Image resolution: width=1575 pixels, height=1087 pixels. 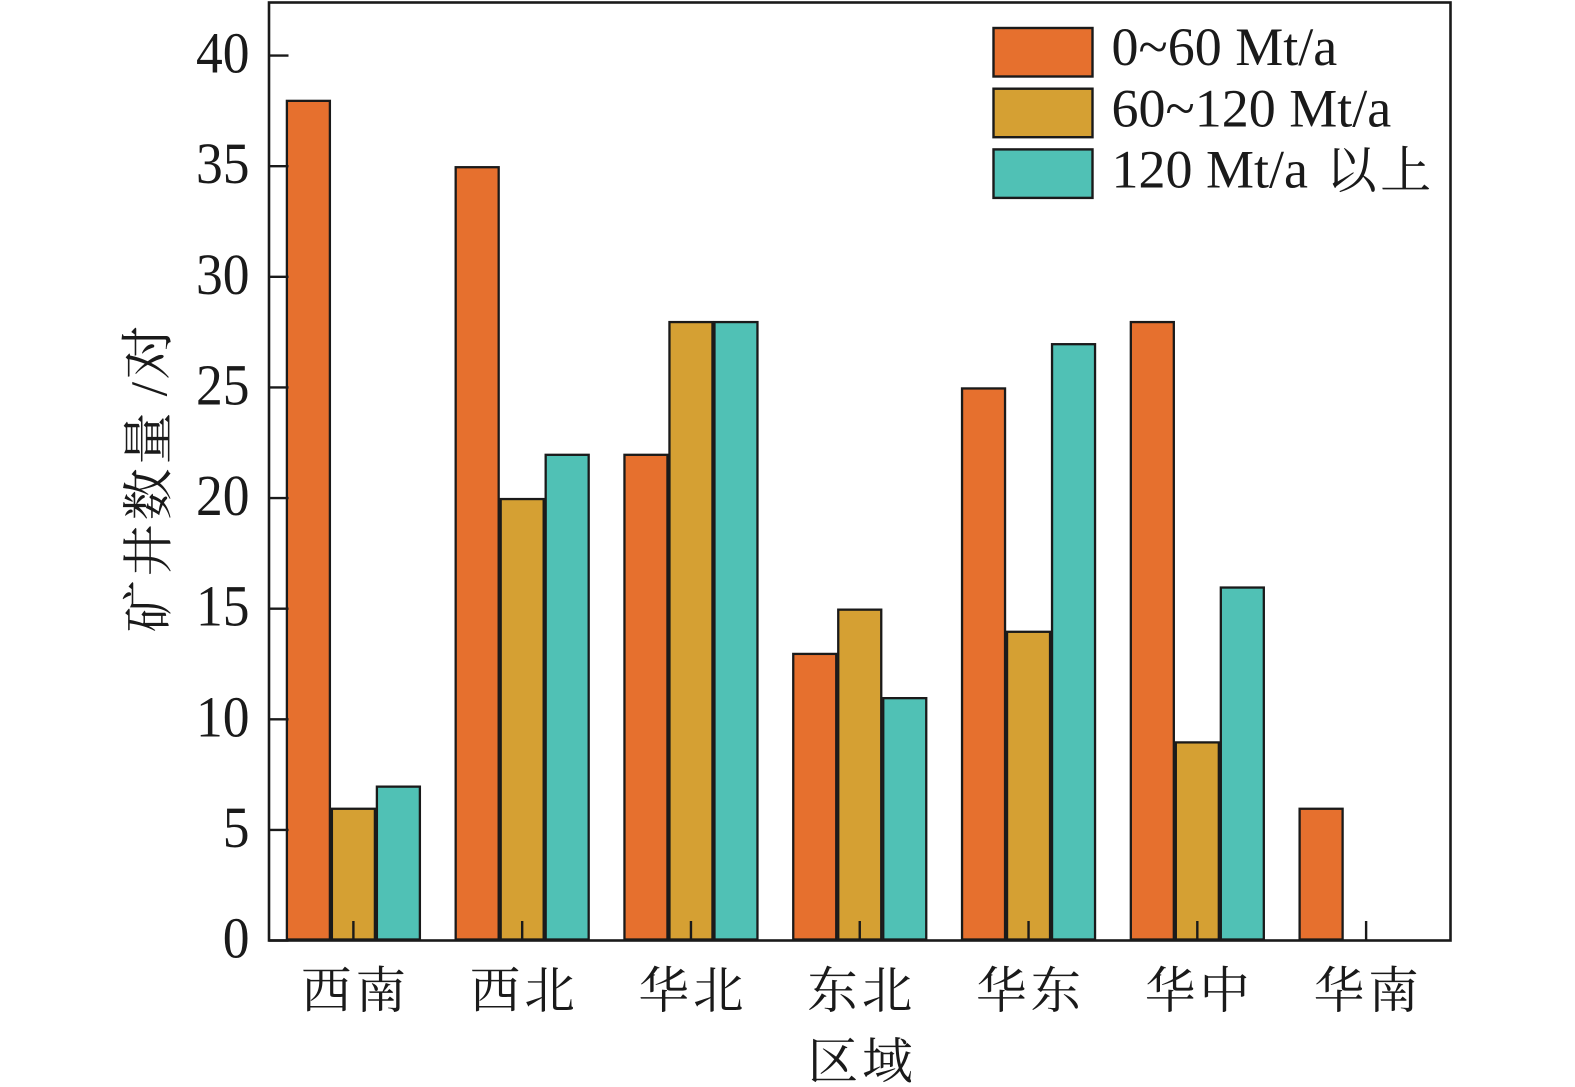 What do you see at coordinates (223, 496) in the screenshot?
I see `svg-text: 20` at bounding box center [223, 496].